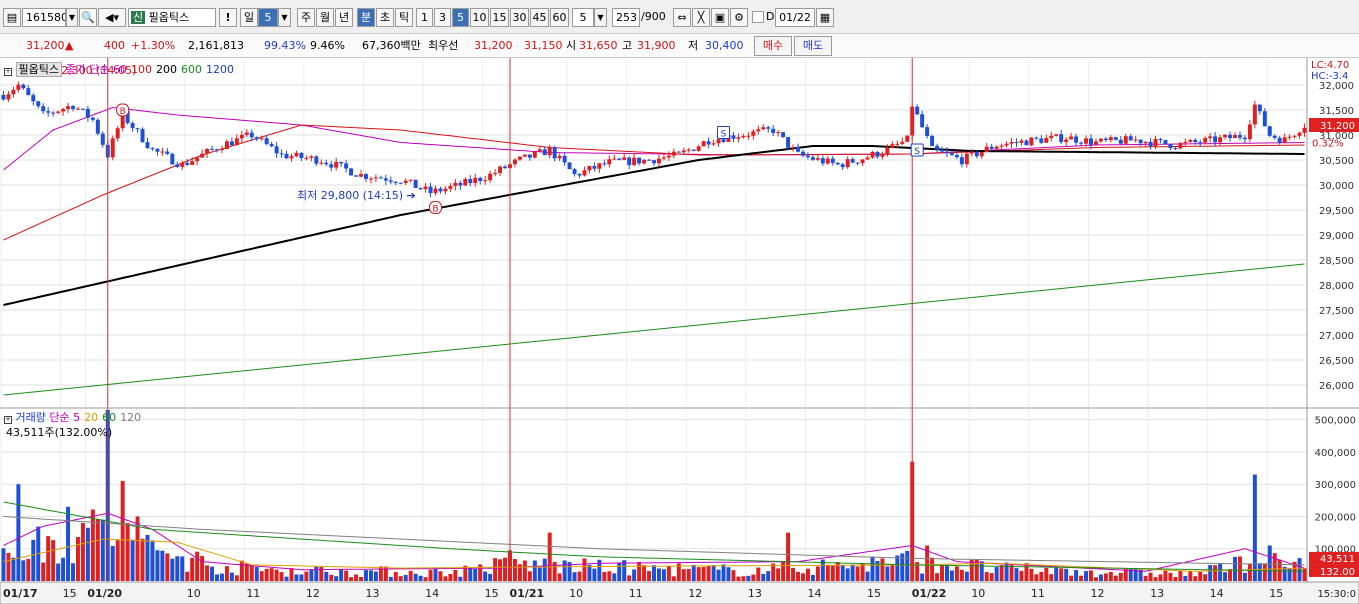 The image size is (1359, 604). Describe the element at coordinates (1335, 485) in the screenshot. I see `volume-tick-label: 300,000` at that location.